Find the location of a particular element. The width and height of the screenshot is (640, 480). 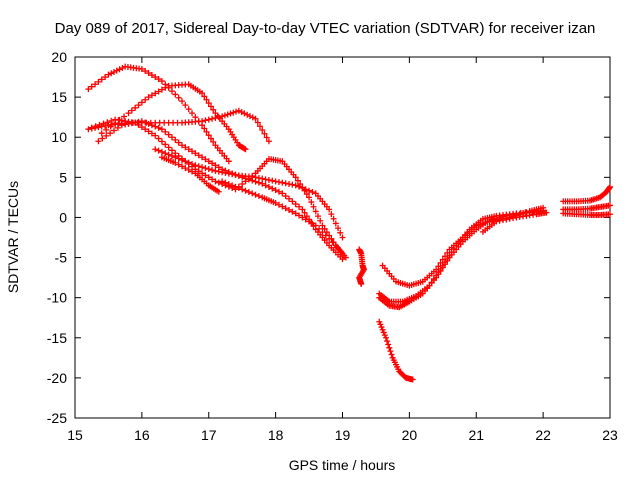

series-arc-long-descent is located at coordinates (220, 190).